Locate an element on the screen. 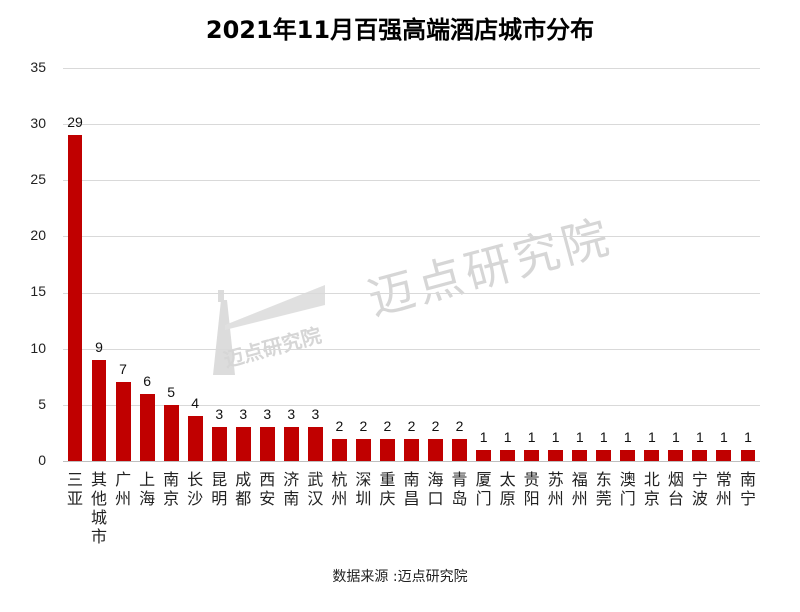 This screenshot has width=800, height=612. category-label: 南宁 is located at coordinates (747, 489).